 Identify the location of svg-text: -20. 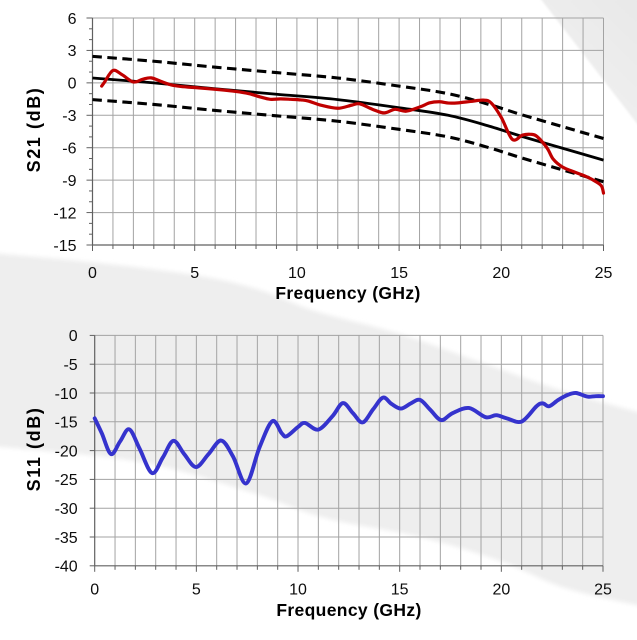
(66, 451).